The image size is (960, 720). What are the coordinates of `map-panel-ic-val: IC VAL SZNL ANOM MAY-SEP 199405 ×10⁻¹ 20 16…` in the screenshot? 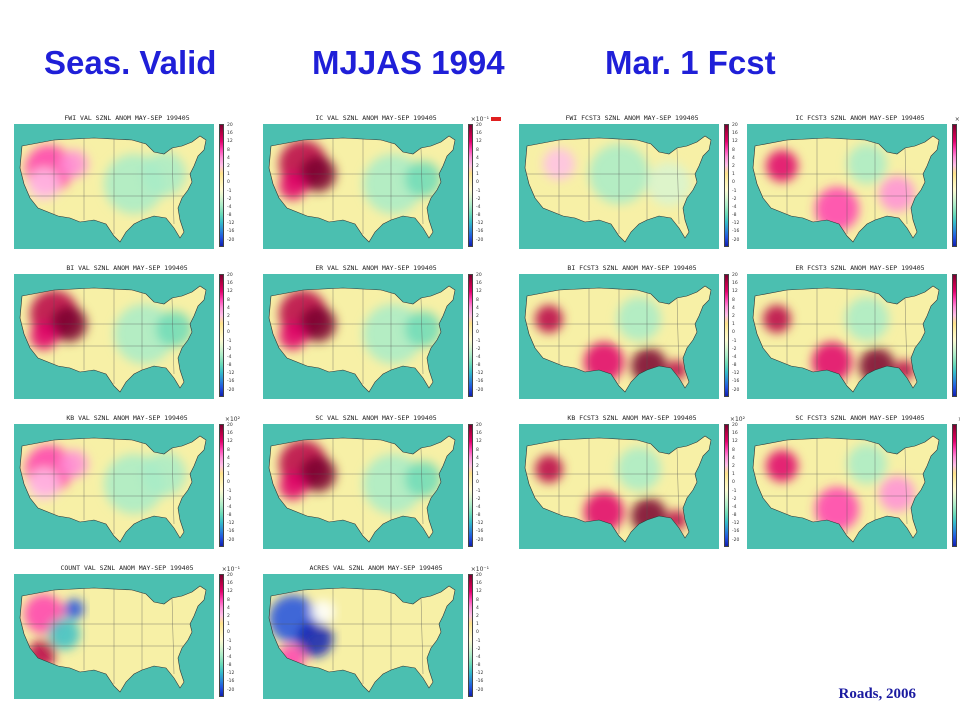 It's located at (379, 186).